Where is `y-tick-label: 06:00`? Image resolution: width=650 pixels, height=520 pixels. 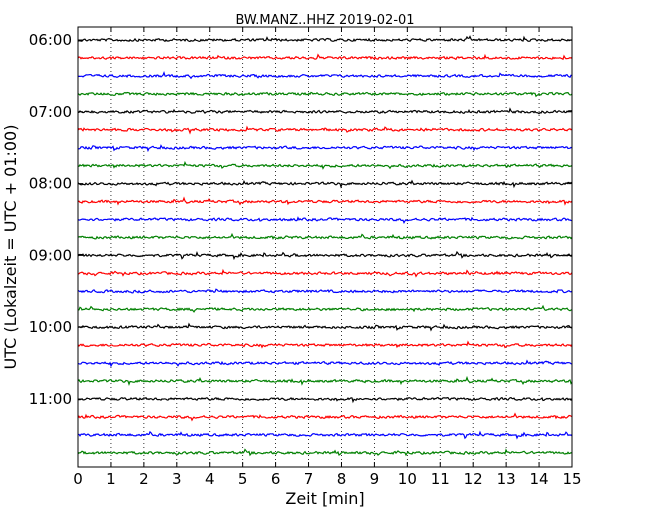 y-tick-label: 06:00 is located at coordinates (50, 40).